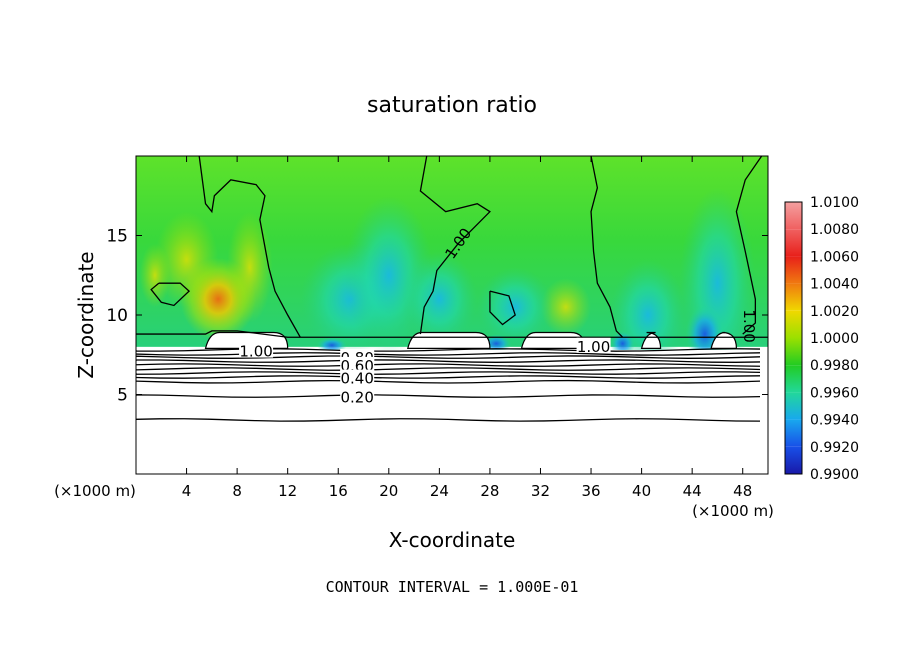 The image size is (904, 654). Describe the element at coordinates (834, 393) in the screenshot. I see `colorbar-label: 0.9960` at that location.